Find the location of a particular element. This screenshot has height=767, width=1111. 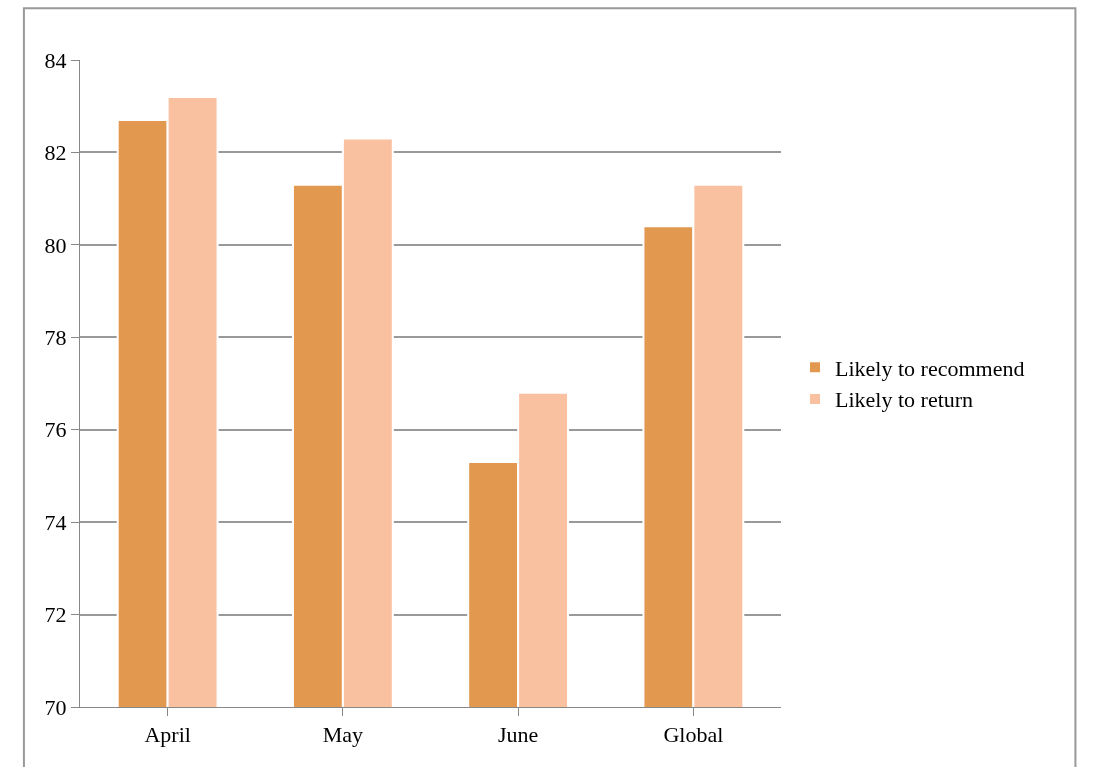

y-tick-label: 72 is located at coordinates (55, 615).